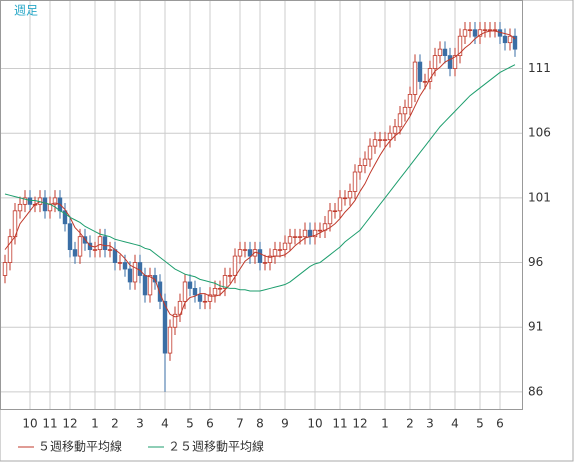 The height and width of the screenshot is (466, 574). Describe the element at coordinates (80, 446) in the screenshot. I see `legend-label: ５週移動平均線` at that location.